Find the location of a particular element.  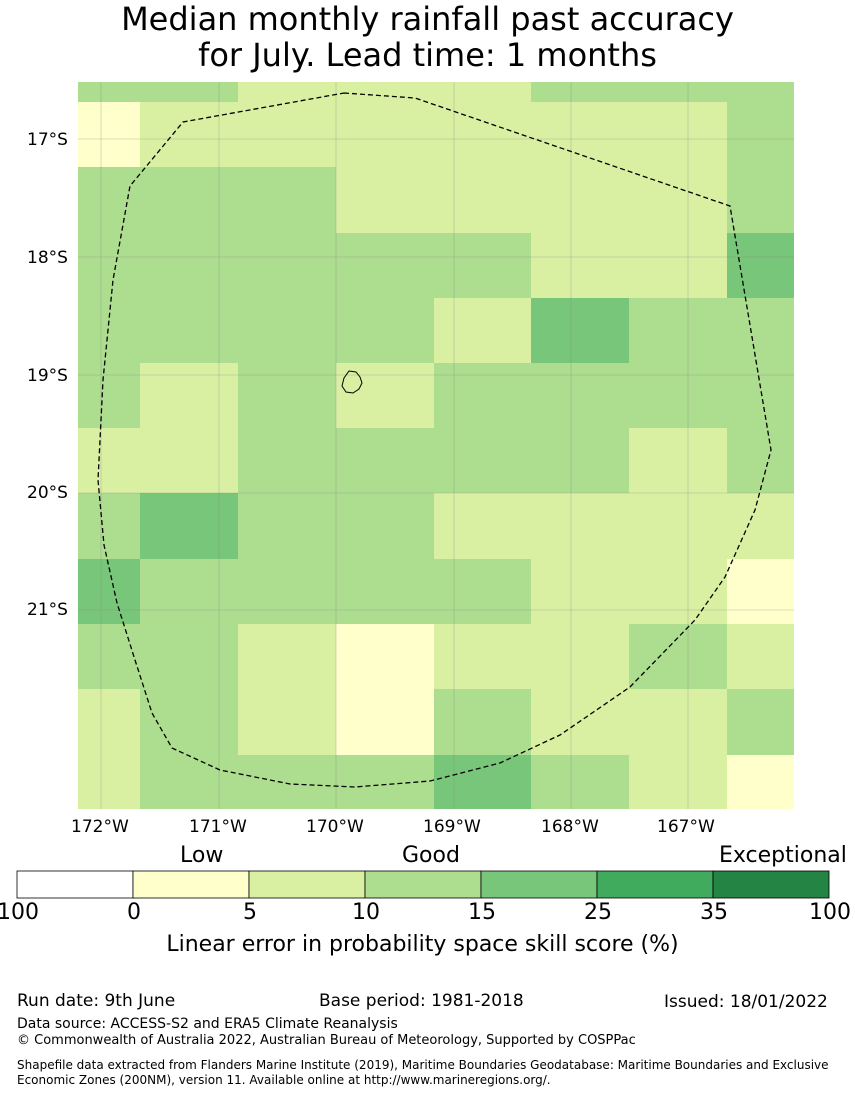

cb-tick-4: 15 is located at coordinates (482, 912).